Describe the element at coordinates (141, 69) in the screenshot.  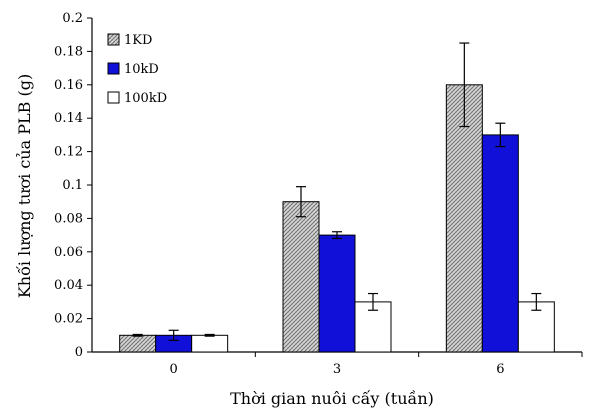
I see `legend-label-10kd: 10kD` at that location.